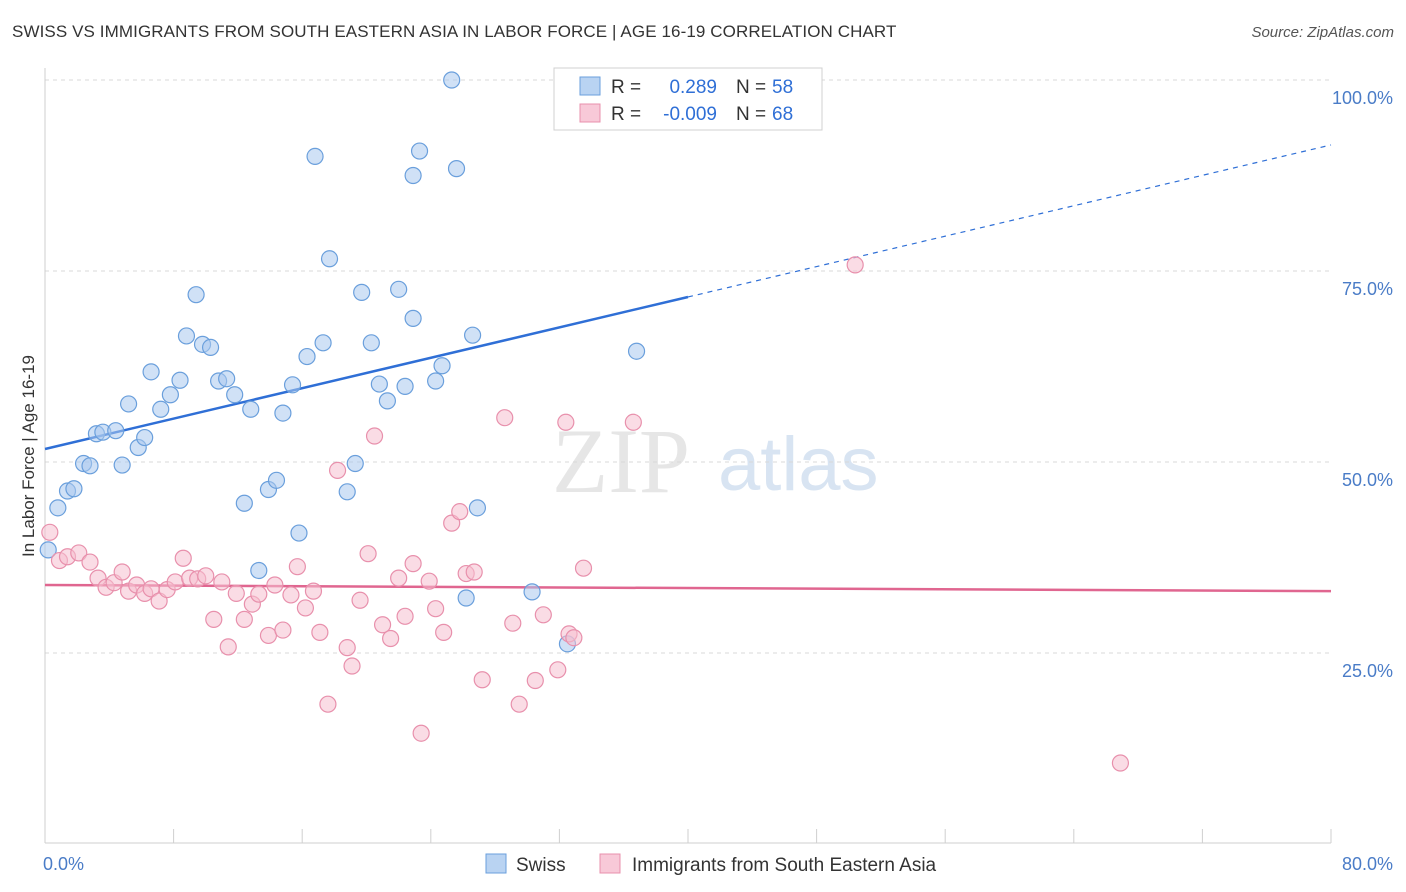  What do you see at coordinates (621, 461) in the screenshot?
I see `watermark-zip: ZIP` at bounding box center [621, 461].